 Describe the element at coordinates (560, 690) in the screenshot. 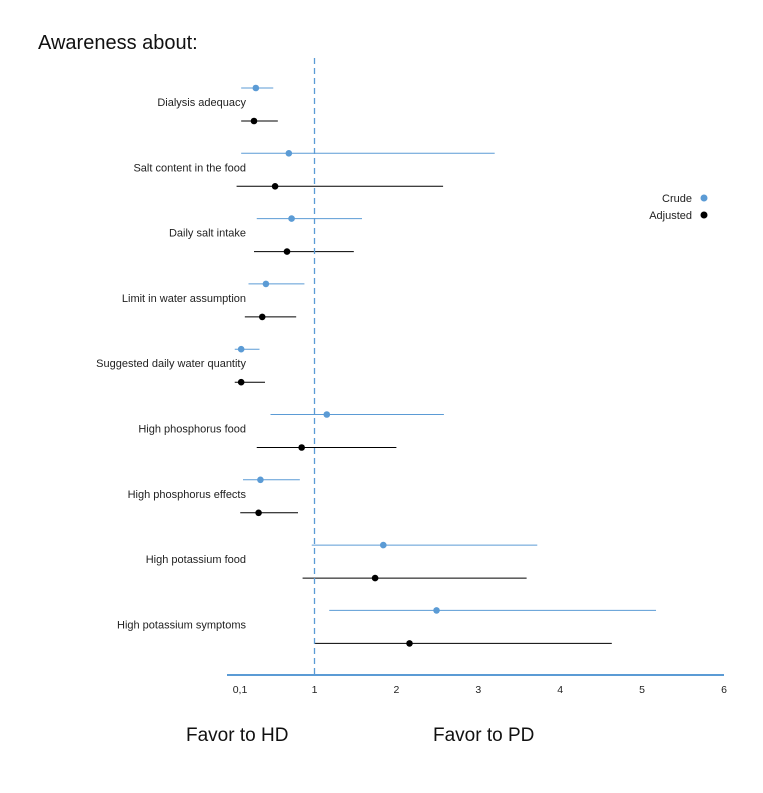

I see `x-tick-label: 4` at that location.